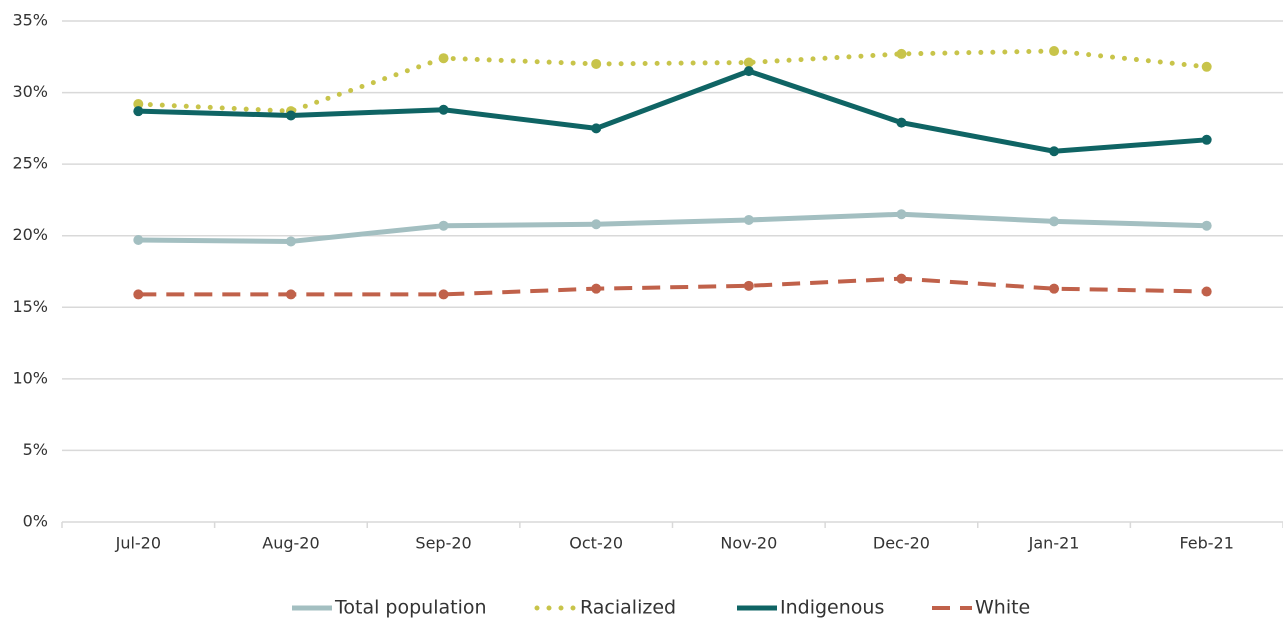 Image resolution: width=1283 pixels, height=624 pixels. What do you see at coordinates (35, 521) in the screenshot?
I see `y-tick-label: 0%` at bounding box center [35, 521].